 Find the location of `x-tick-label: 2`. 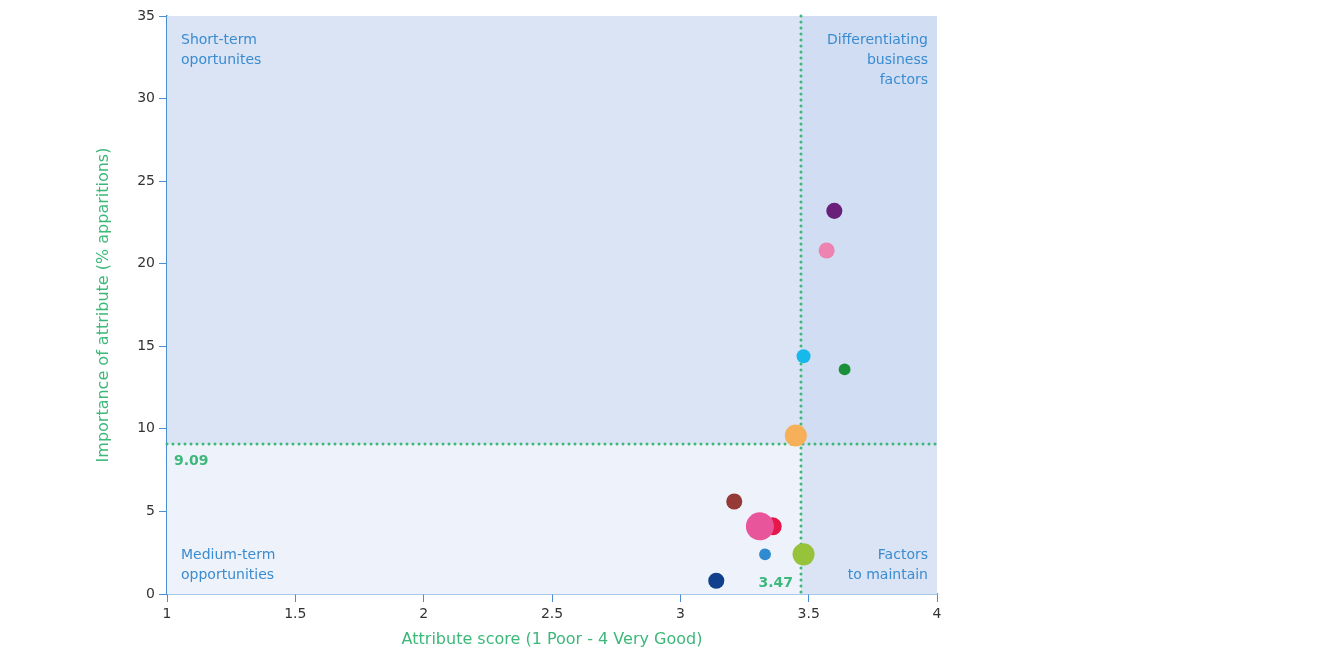

x-tick-label: 2 is located at coordinates (424, 613).